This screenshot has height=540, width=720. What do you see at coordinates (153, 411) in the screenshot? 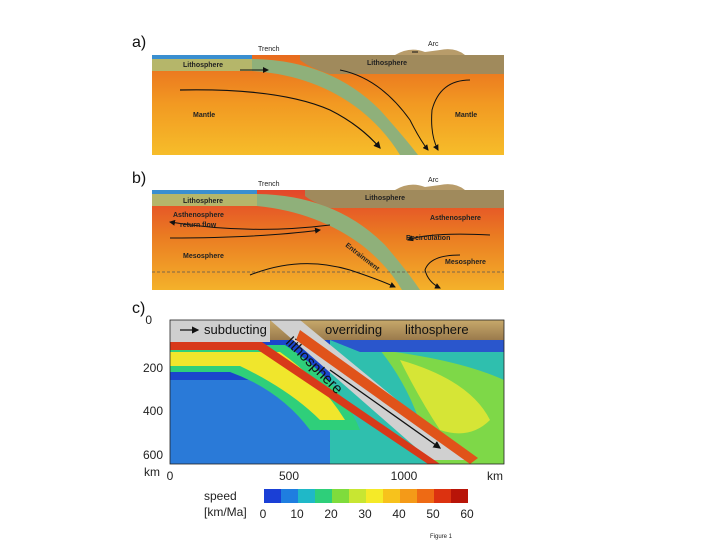
I see `depth-tick-400: 400` at bounding box center [153, 411].